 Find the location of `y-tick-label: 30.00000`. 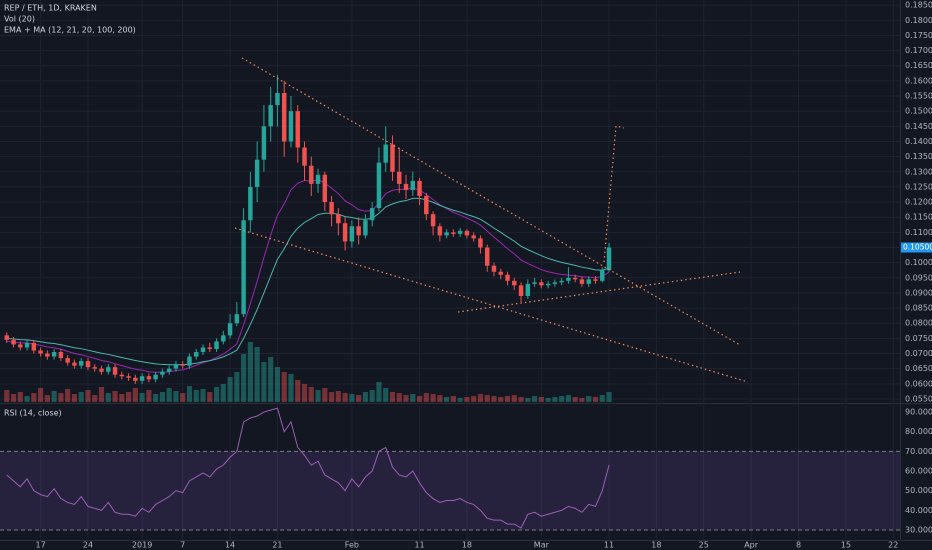

y-tick-label: 30.00000 is located at coordinates (918, 529).